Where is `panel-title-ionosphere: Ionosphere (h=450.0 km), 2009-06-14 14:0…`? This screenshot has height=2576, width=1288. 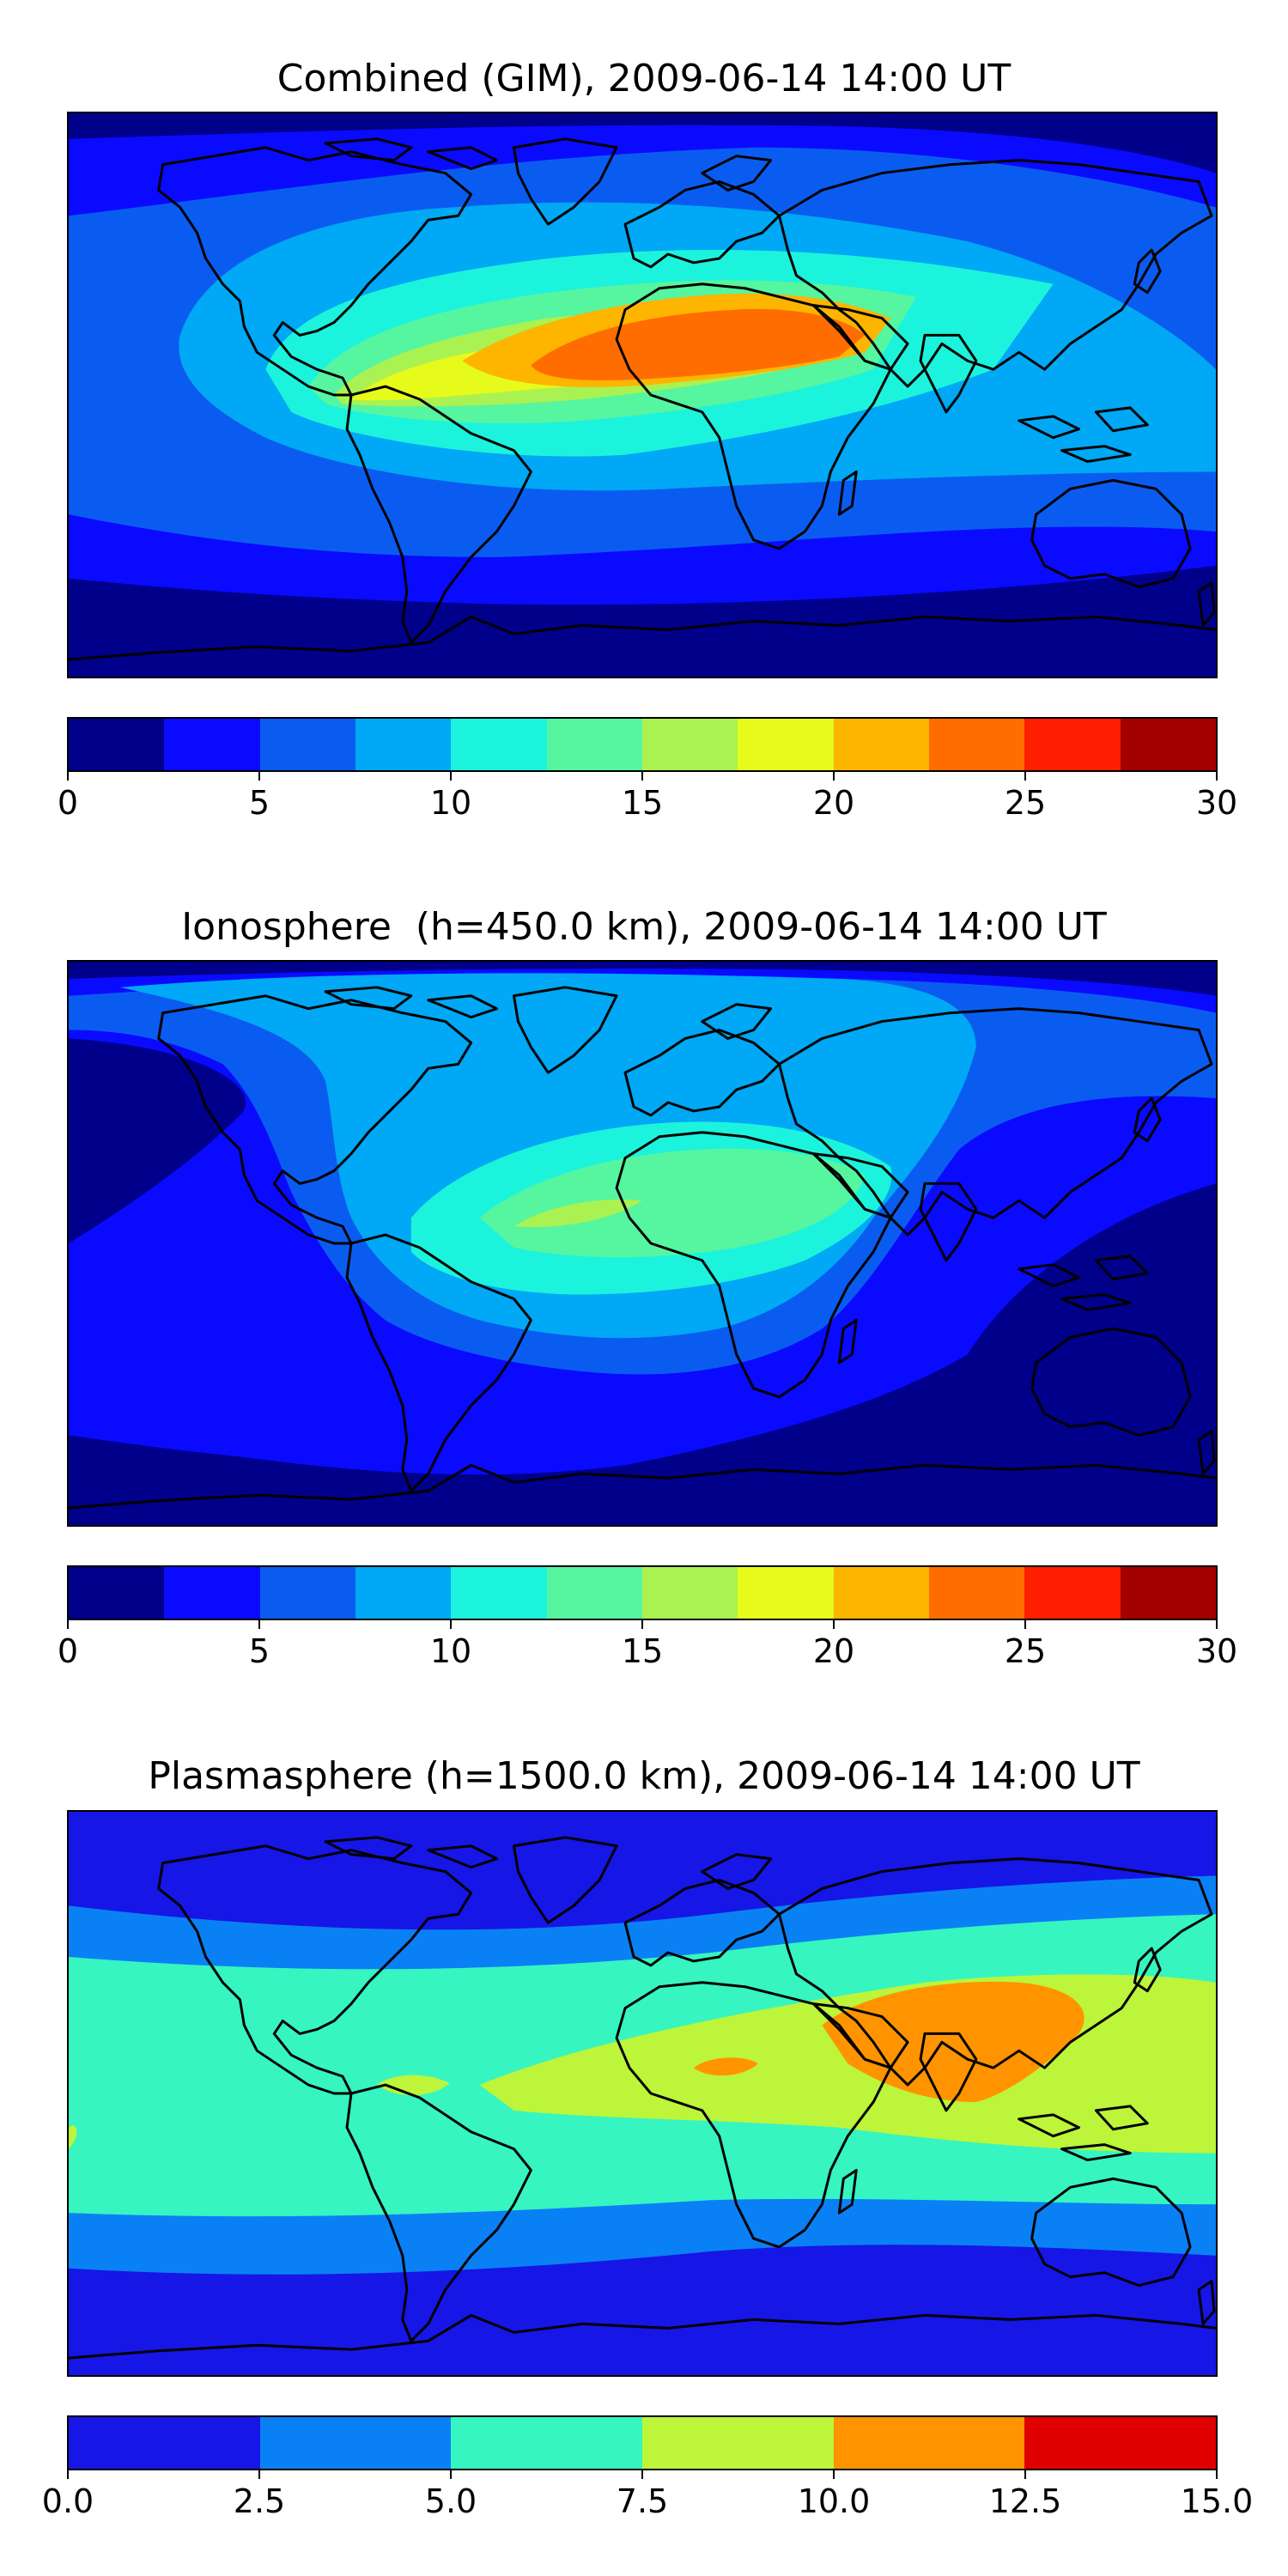 panel-title-ionosphere: Ionosphere (h=450.0 km), 2009-06-14 14:0… is located at coordinates (644, 927).